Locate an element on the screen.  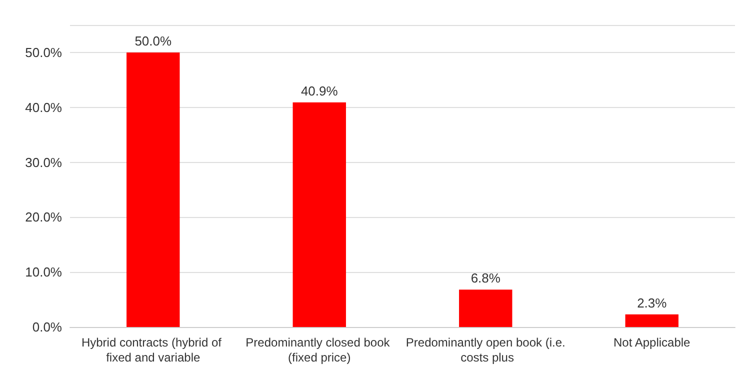
y-tick-label: 50.0% is located at coordinates (43, 52).